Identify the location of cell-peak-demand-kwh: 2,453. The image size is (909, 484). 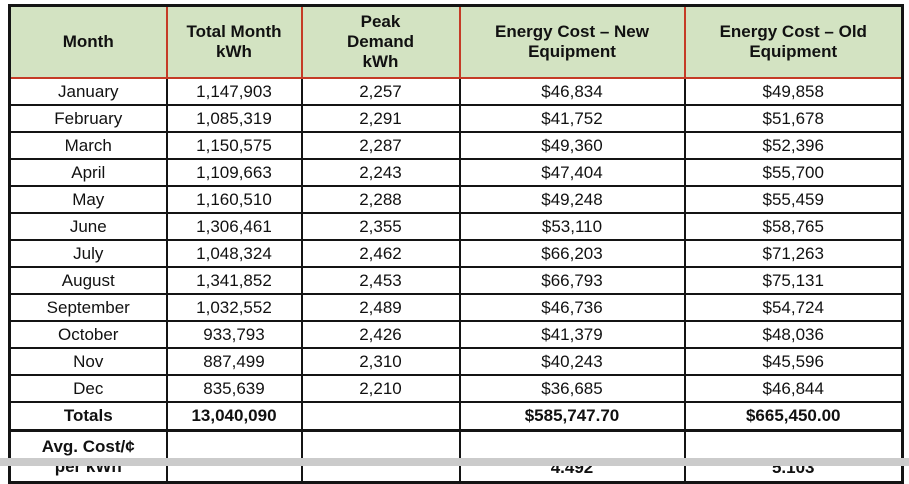
(380, 280).